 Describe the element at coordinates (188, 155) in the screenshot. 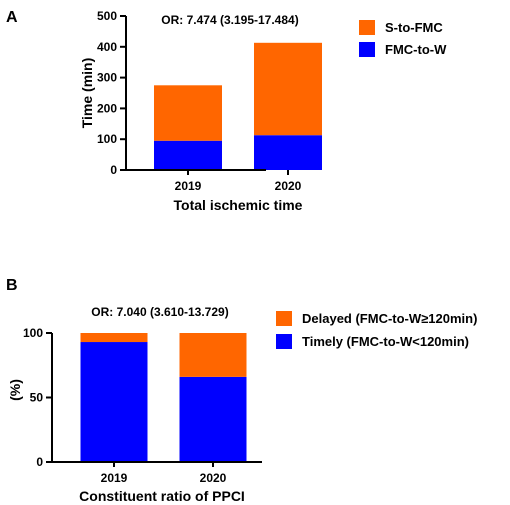

I see `panel-a-bar-2019-fmc-to-w` at that location.